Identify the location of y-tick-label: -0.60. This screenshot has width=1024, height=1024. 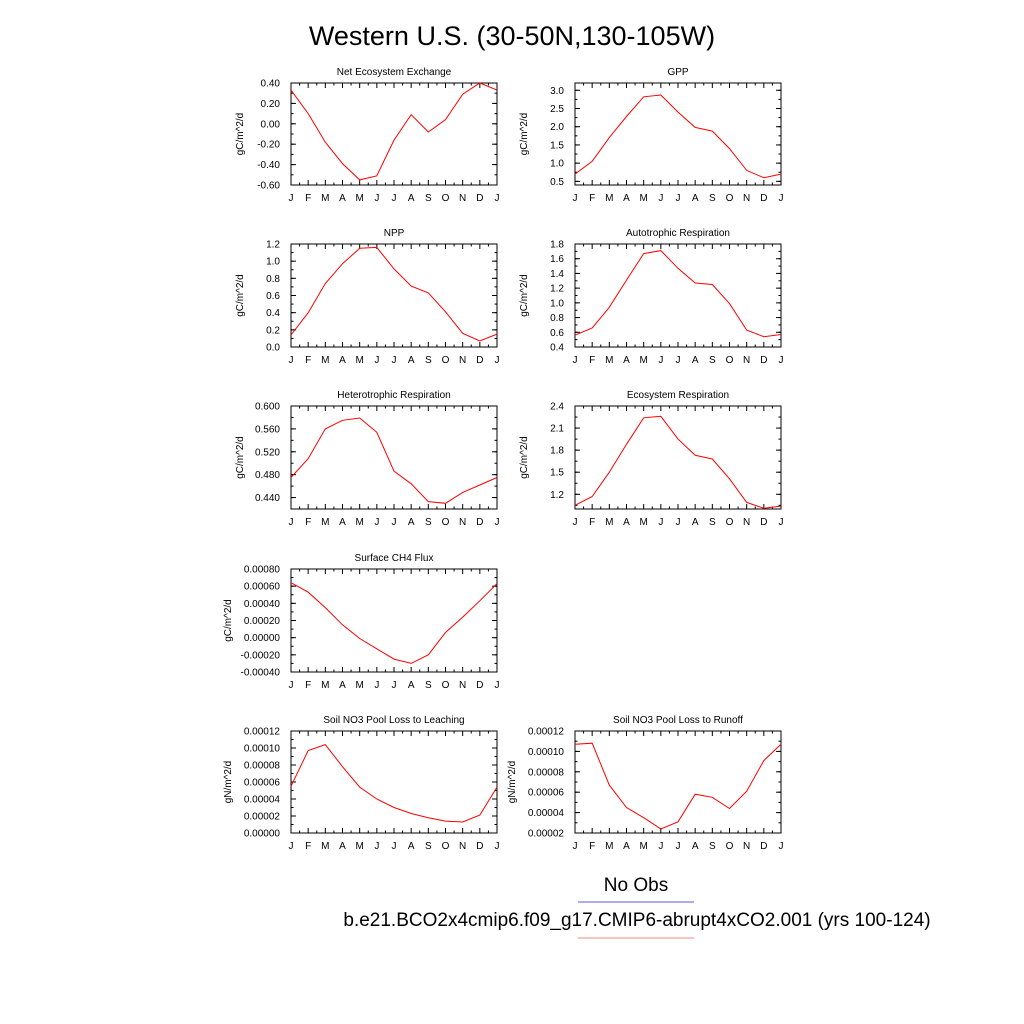
(268, 186).